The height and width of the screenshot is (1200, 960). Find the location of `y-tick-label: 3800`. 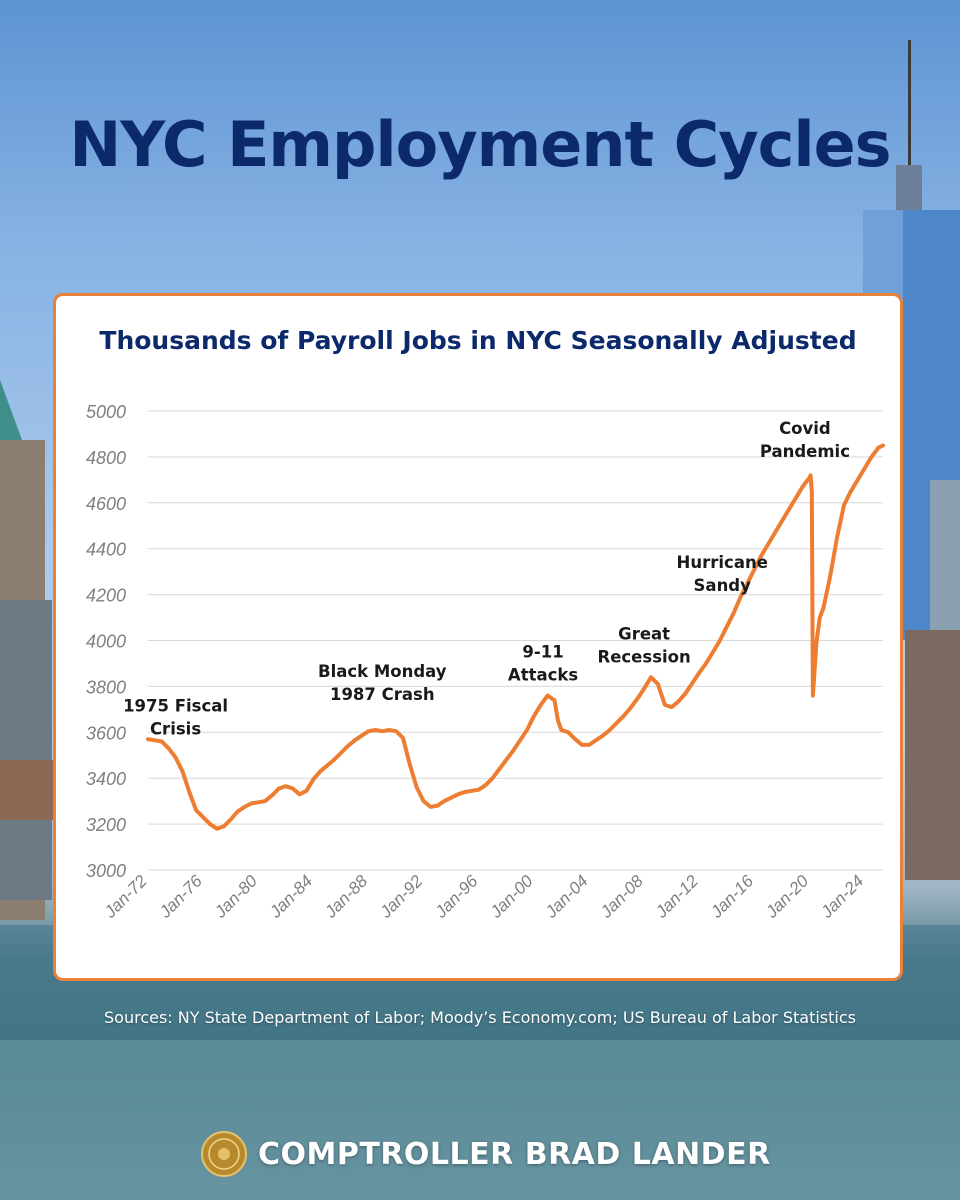

y-tick-label: 3800 is located at coordinates (106, 687).